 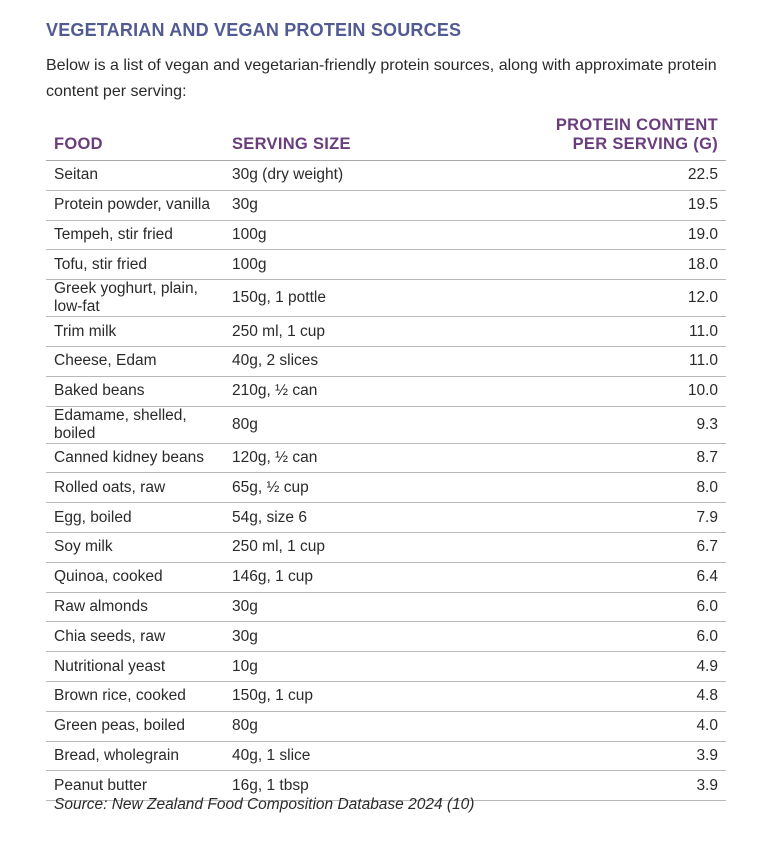 What do you see at coordinates (135, 331) in the screenshot?
I see `cell-food: Trim milk` at bounding box center [135, 331].